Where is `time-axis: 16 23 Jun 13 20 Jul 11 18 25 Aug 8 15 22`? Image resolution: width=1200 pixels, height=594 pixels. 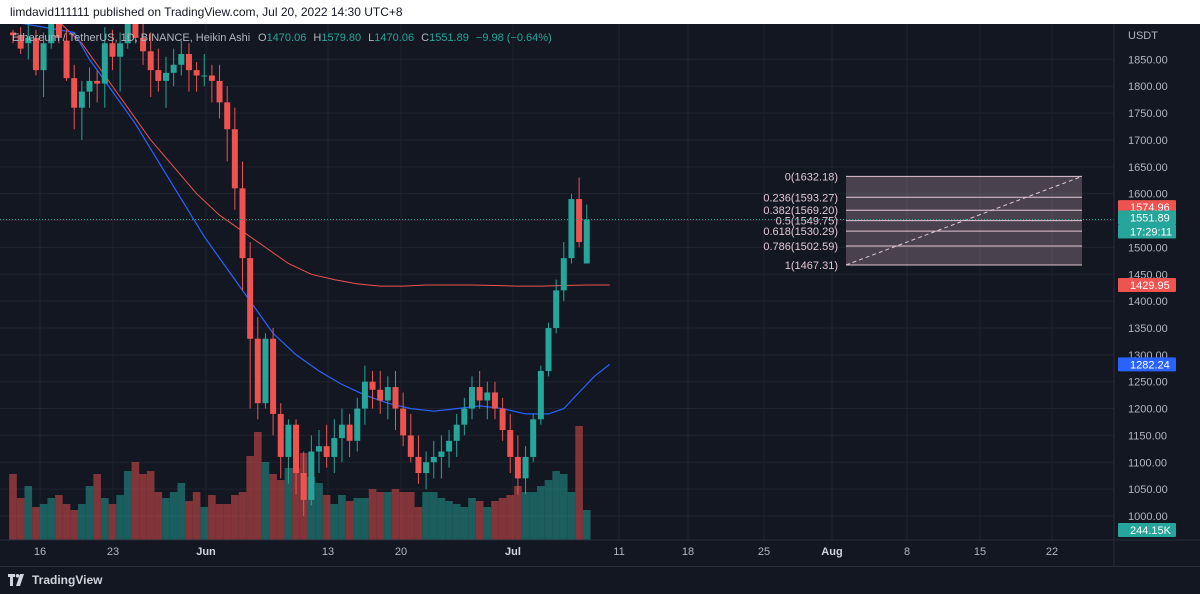 time-axis: 16 23 Jun 13 20 Jul 11 18 25 Aug 8 15 22 is located at coordinates (600, 548).